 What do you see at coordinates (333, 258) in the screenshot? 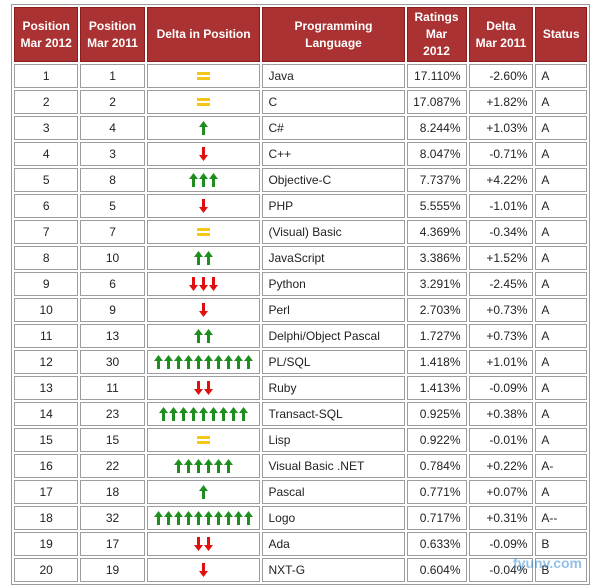
I see `cell-language-link: JavaScript` at bounding box center [333, 258].